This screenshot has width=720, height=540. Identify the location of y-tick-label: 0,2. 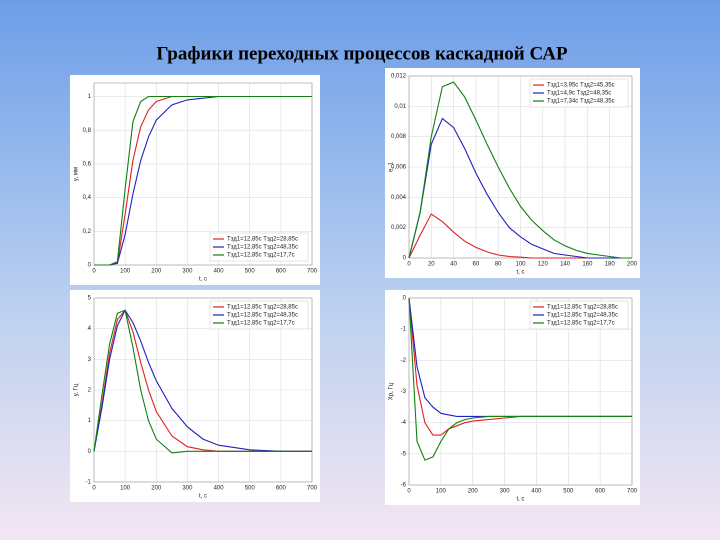
(87, 232).